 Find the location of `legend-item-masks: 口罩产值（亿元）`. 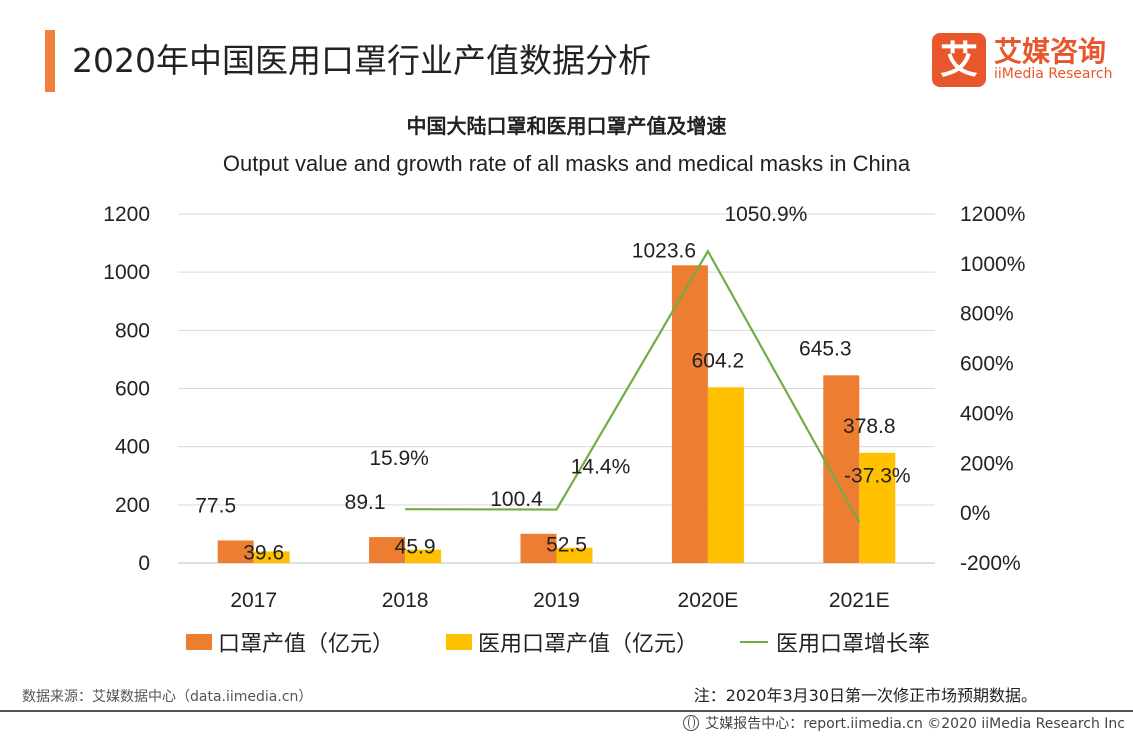

legend-item-masks: 口罩产值（亿元） is located at coordinates (290, 642).